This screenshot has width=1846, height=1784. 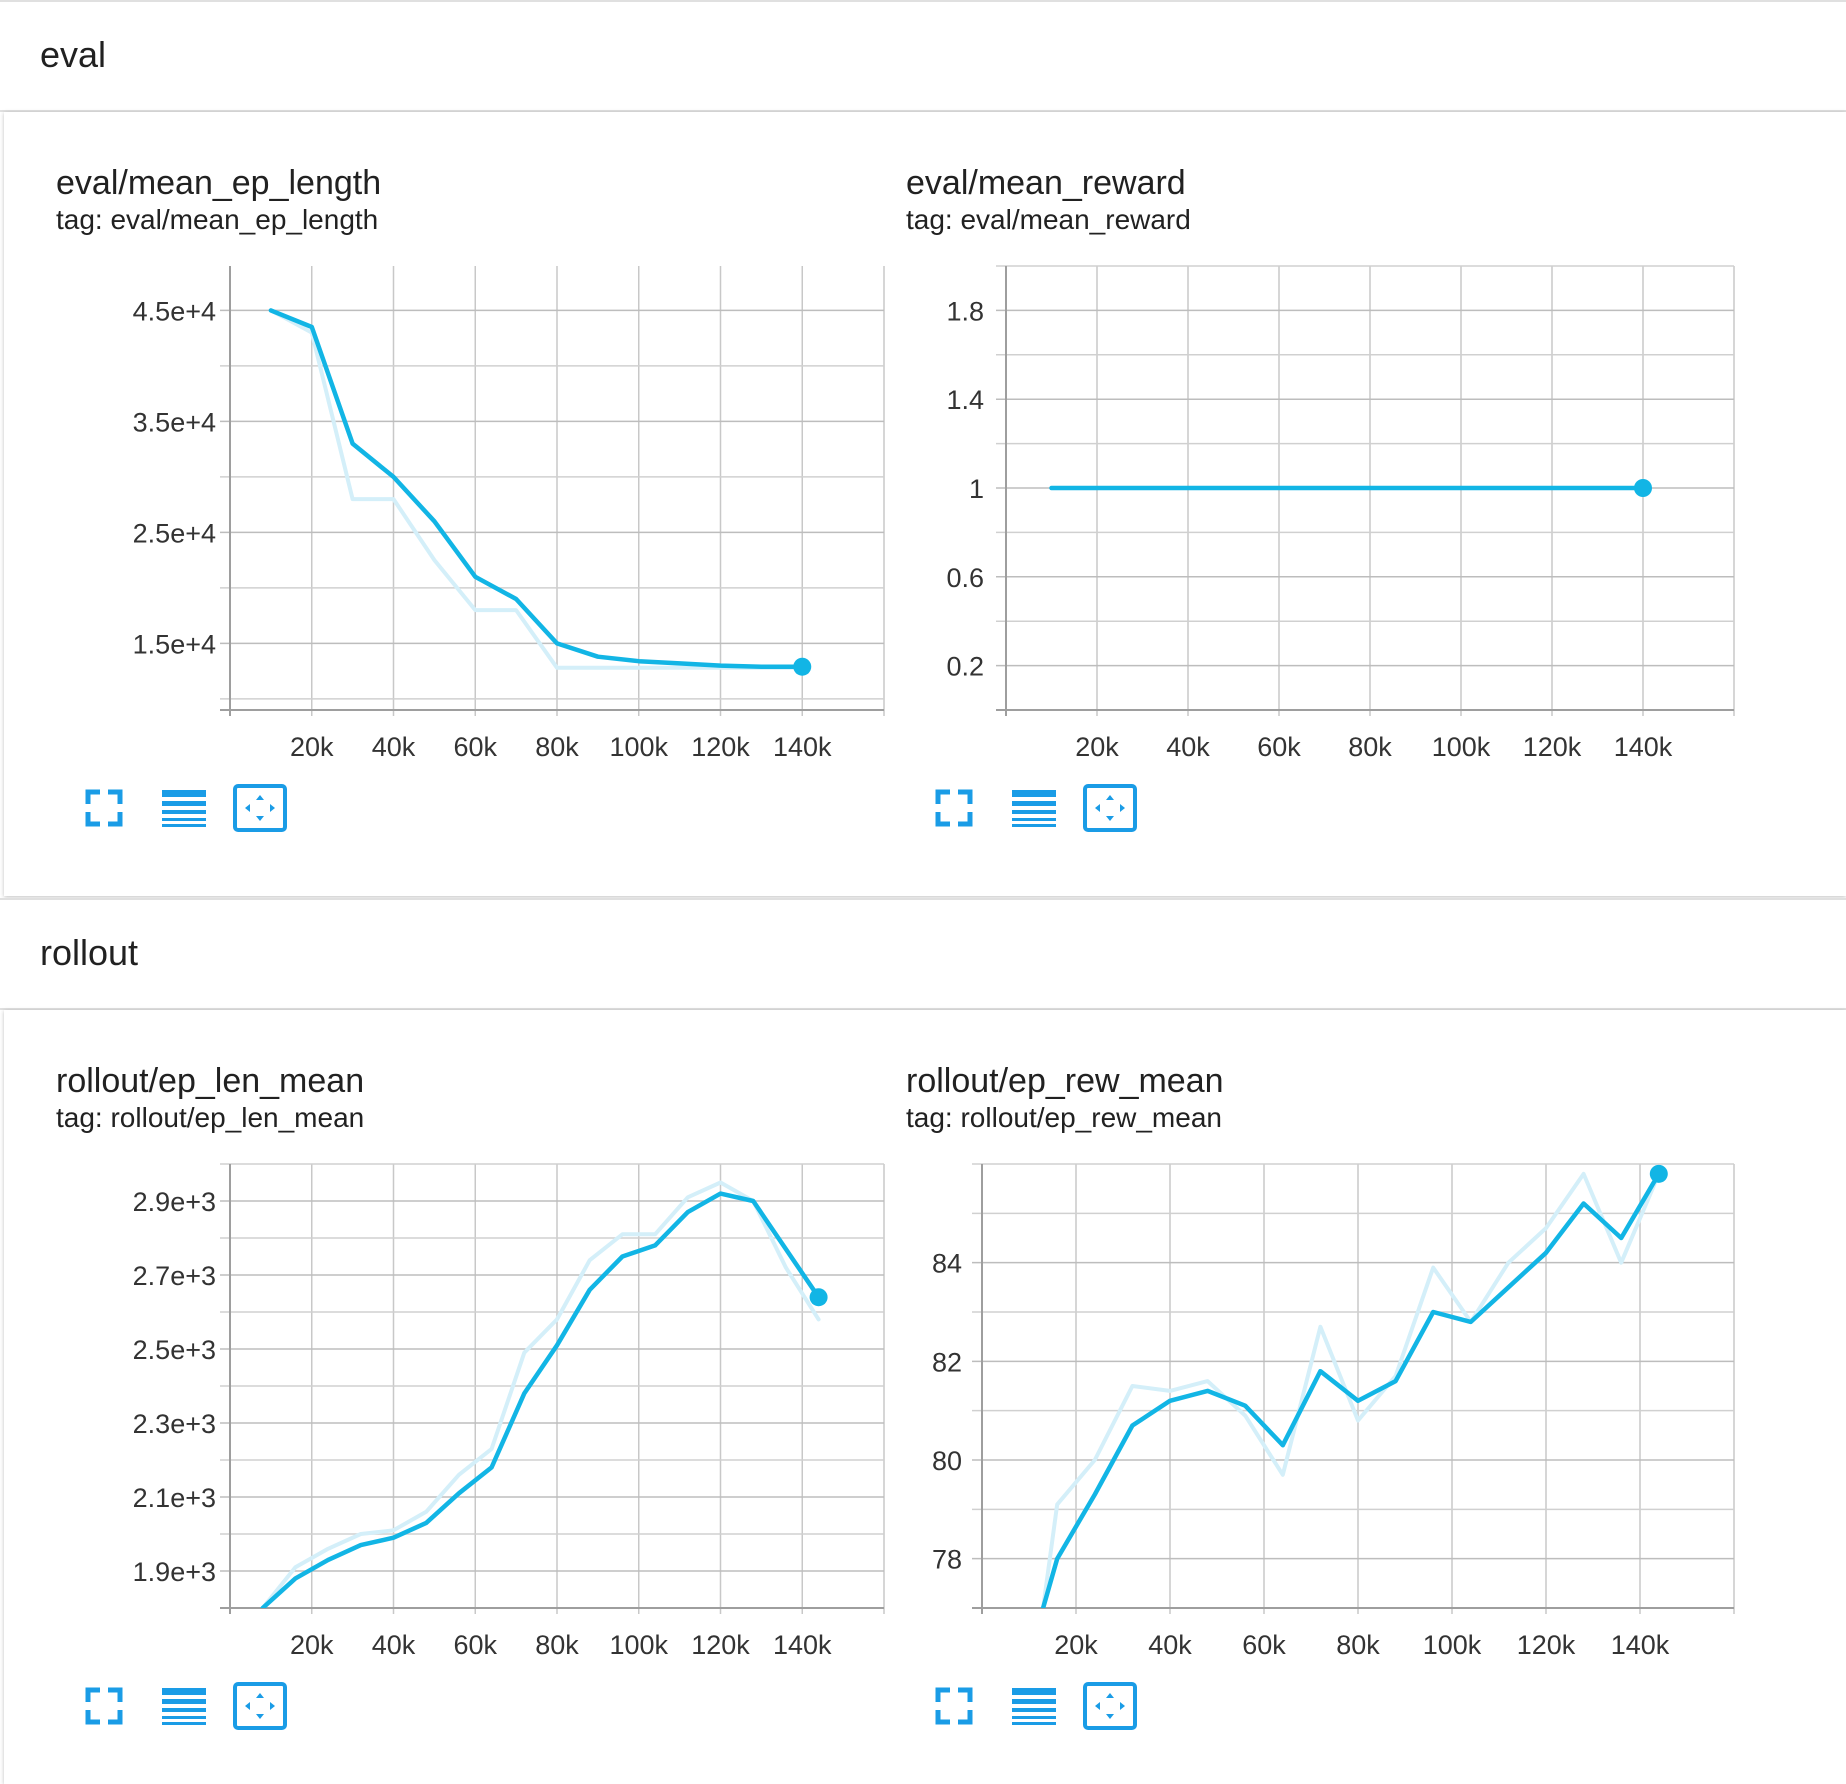 What do you see at coordinates (1048, 219) in the screenshot?
I see `card-tag: tag: eval/mean_reward` at bounding box center [1048, 219].